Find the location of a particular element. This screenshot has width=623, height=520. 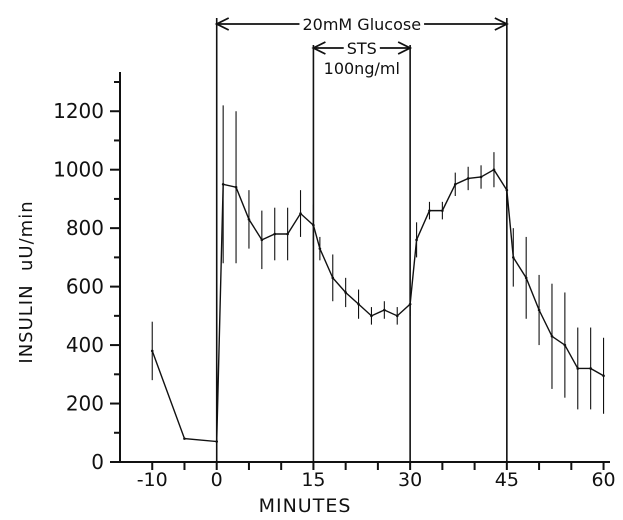

bracket-label: STS is located at coordinates (362, 48).